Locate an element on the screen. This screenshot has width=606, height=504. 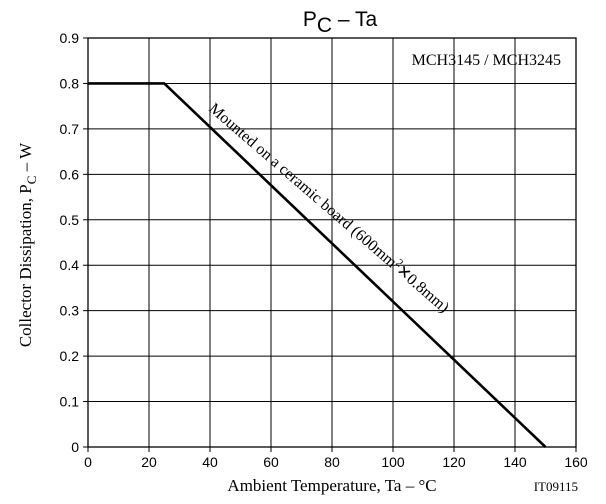
chart-title-main: P is located at coordinates (310, 19).